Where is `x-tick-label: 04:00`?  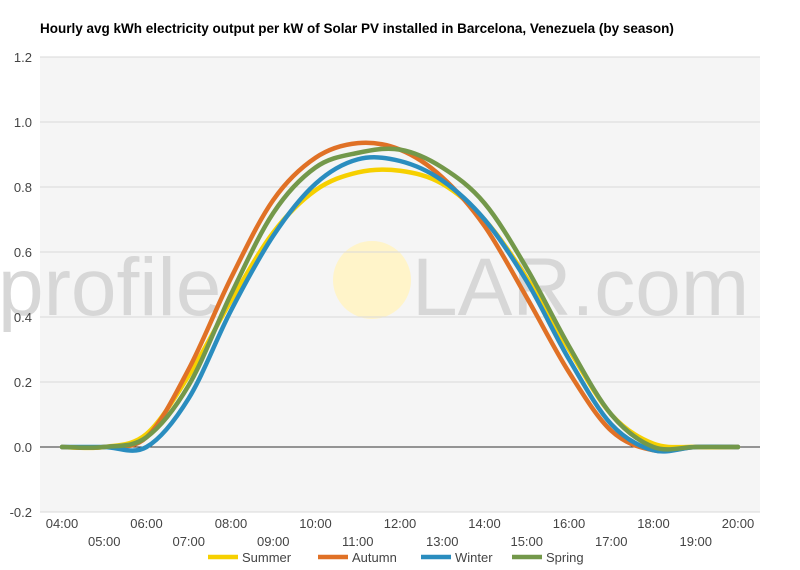 x-tick-label: 04:00 is located at coordinates (62, 523).